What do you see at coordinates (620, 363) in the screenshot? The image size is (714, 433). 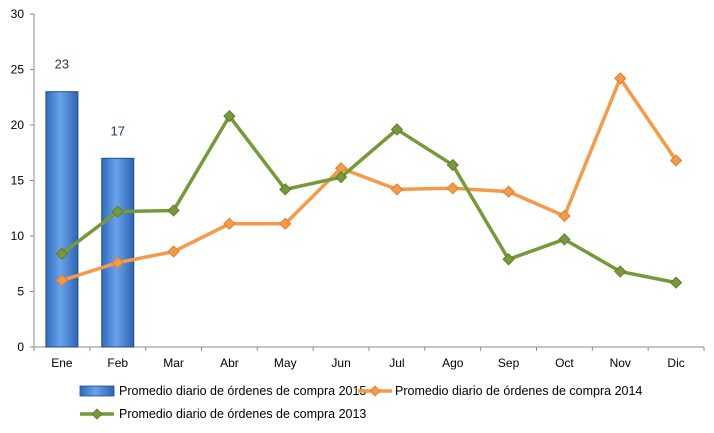 I see `x-tick-label: Nov` at bounding box center [620, 363].